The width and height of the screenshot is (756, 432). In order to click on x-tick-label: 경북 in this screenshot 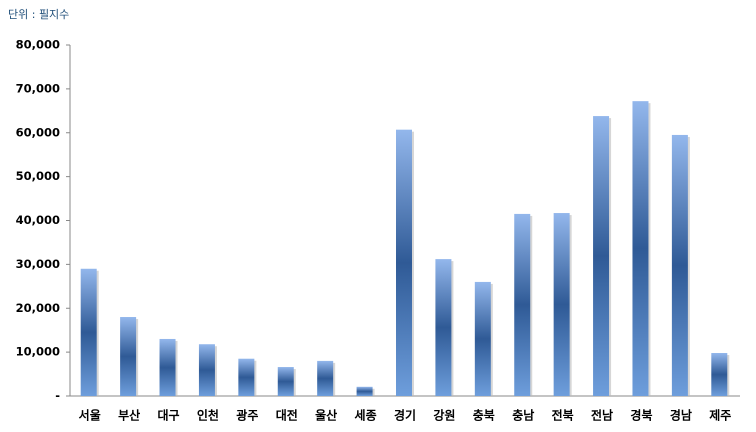, I will do `click(641, 416)`.